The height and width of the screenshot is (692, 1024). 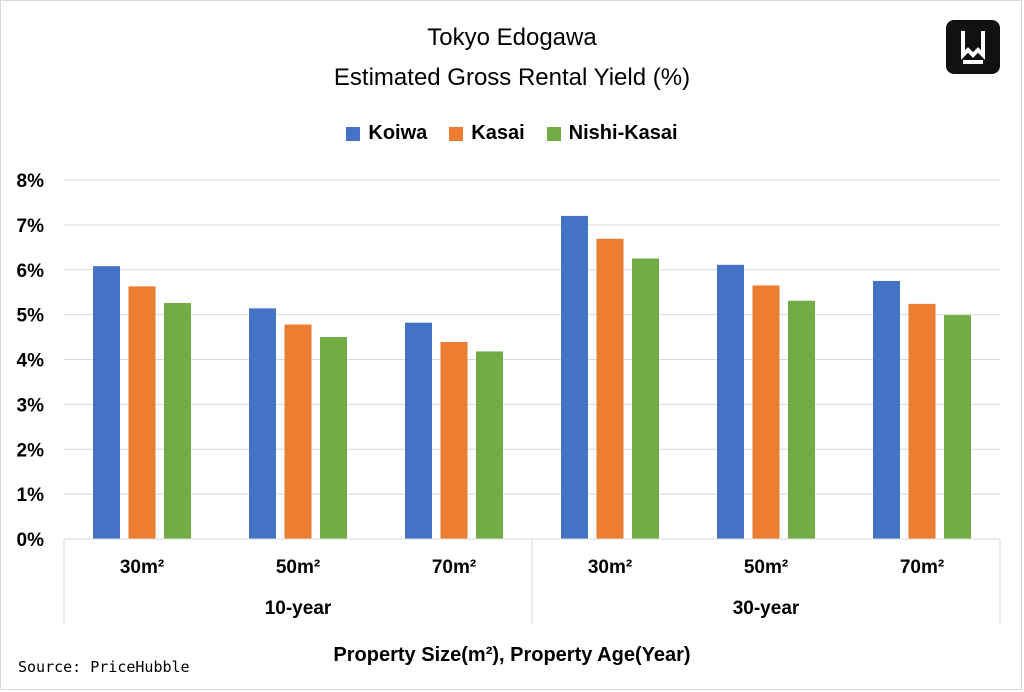 I want to click on legend-swatch-koiwa, so click(x=353, y=133).